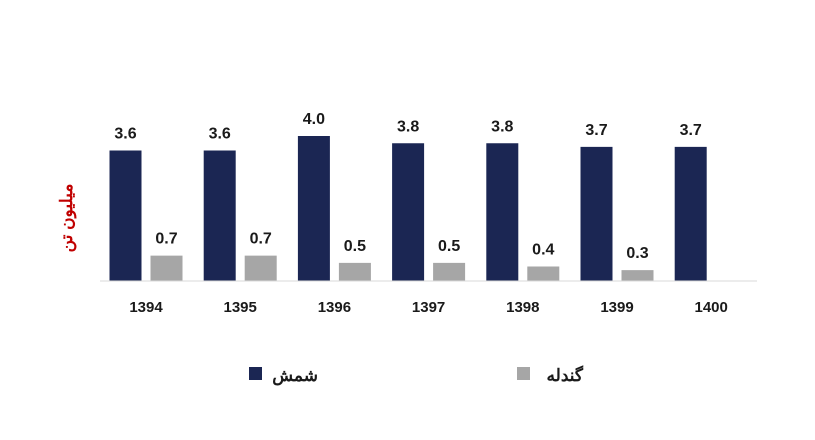 The width and height of the screenshot is (815, 440). Describe the element at coordinates (255, 373) in the screenshot. I see `legend-swatch-series1` at that location.